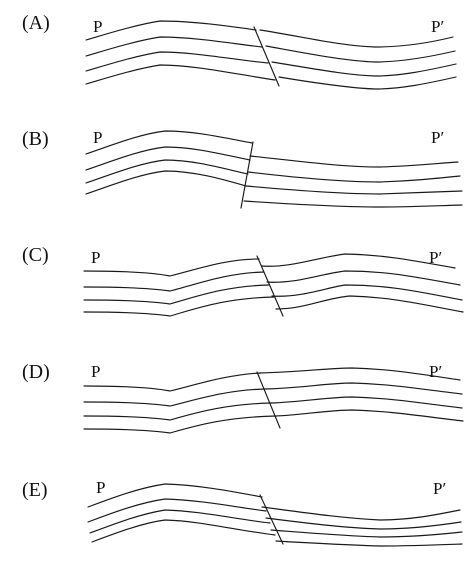 Image resolution: width=476 pixels, height=570 pixels. What do you see at coordinates (362, 283) in the screenshot?
I see `rock-layers-right-c` at bounding box center [362, 283].